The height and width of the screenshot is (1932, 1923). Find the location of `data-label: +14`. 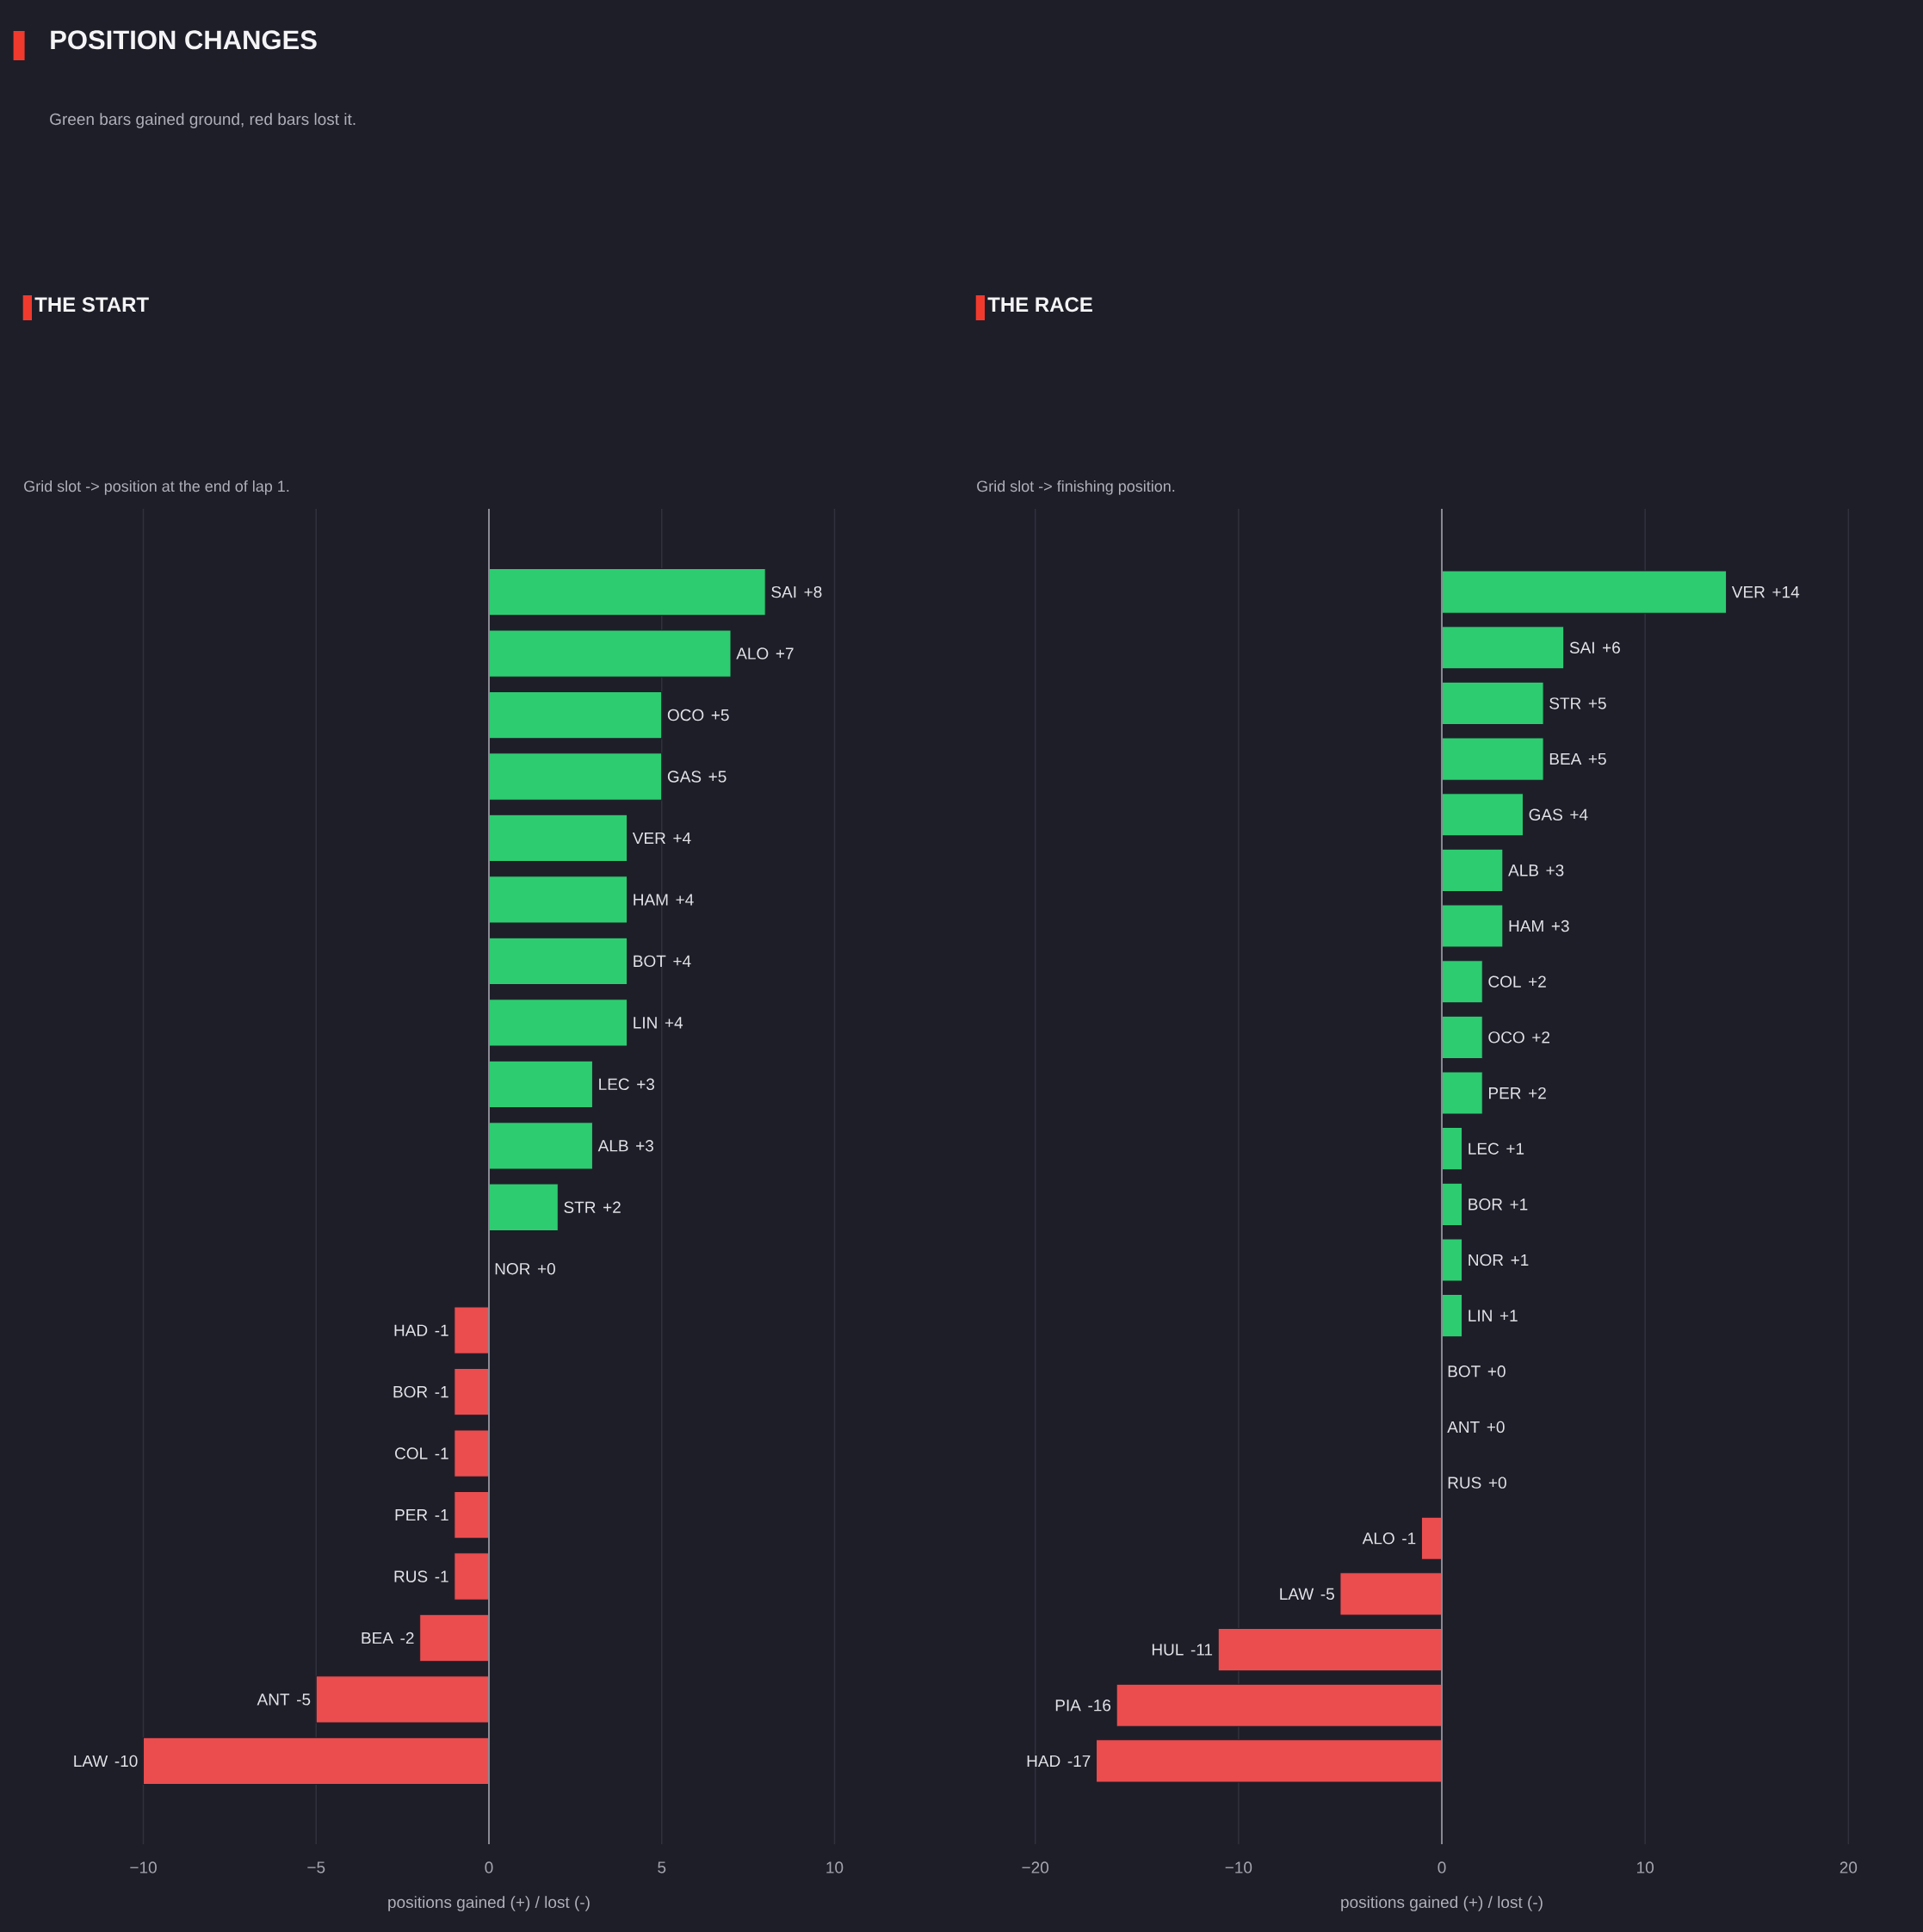

data-label: +14 is located at coordinates (1786, 592).